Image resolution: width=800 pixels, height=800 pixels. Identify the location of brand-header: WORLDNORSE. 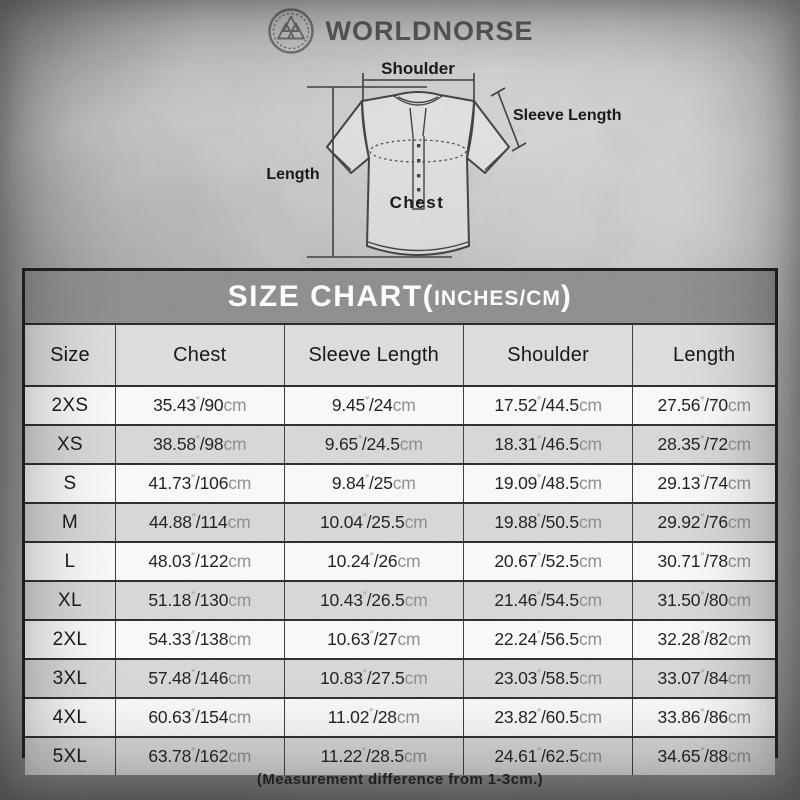
(400, 31).